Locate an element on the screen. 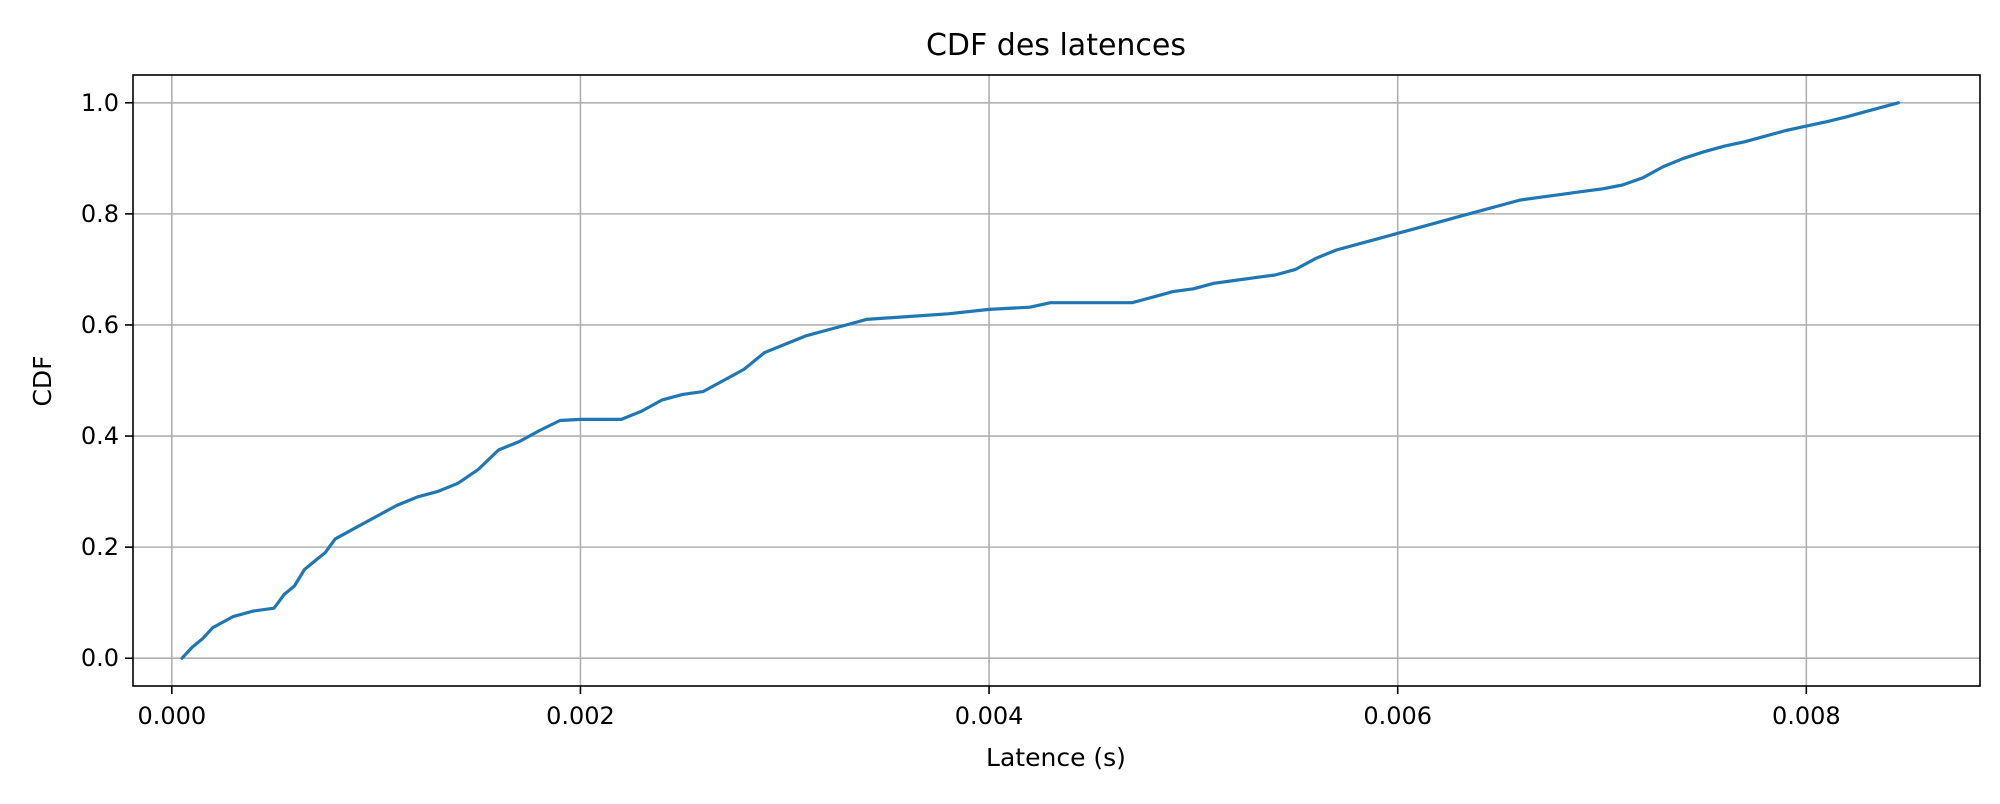 The width and height of the screenshot is (2000, 804). chart-title: CDF des latences is located at coordinates (1056, 45).